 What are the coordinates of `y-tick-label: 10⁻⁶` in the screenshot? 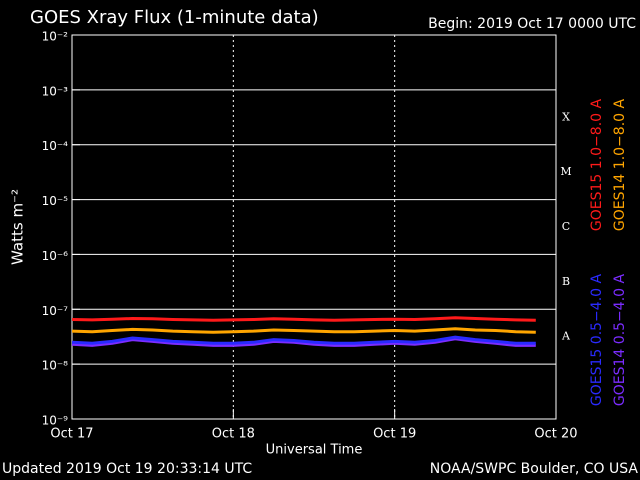 It's located at (55, 256).